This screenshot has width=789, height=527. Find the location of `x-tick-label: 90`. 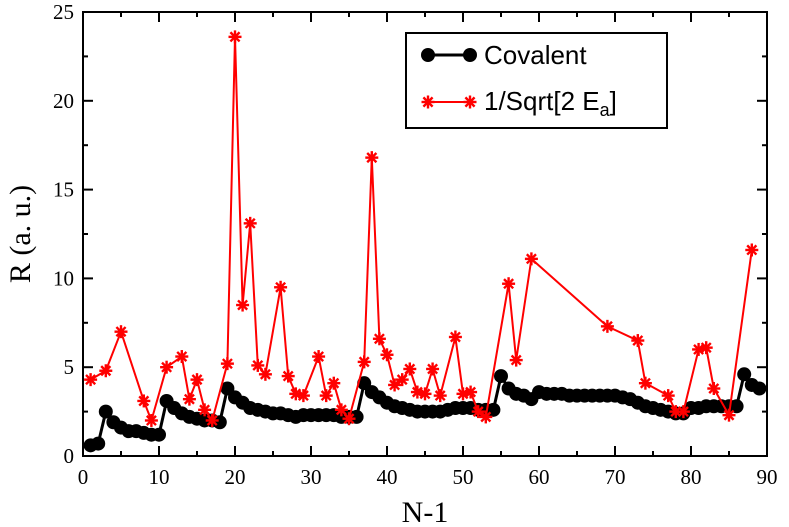

x-tick-label: 90 is located at coordinates (767, 477).